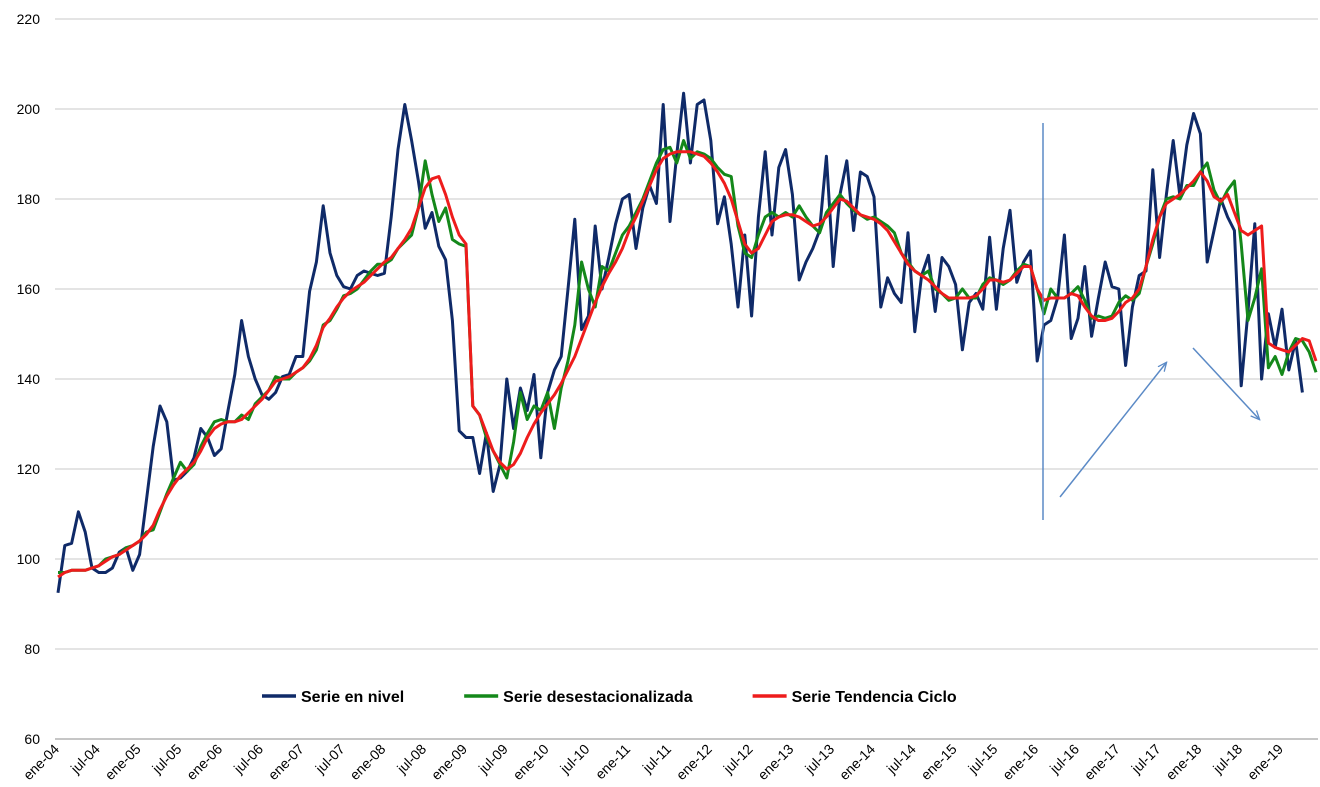 The width and height of the screenshot is (1320, 787). I want to click on y-tick-label: 220, so click(29, 19).